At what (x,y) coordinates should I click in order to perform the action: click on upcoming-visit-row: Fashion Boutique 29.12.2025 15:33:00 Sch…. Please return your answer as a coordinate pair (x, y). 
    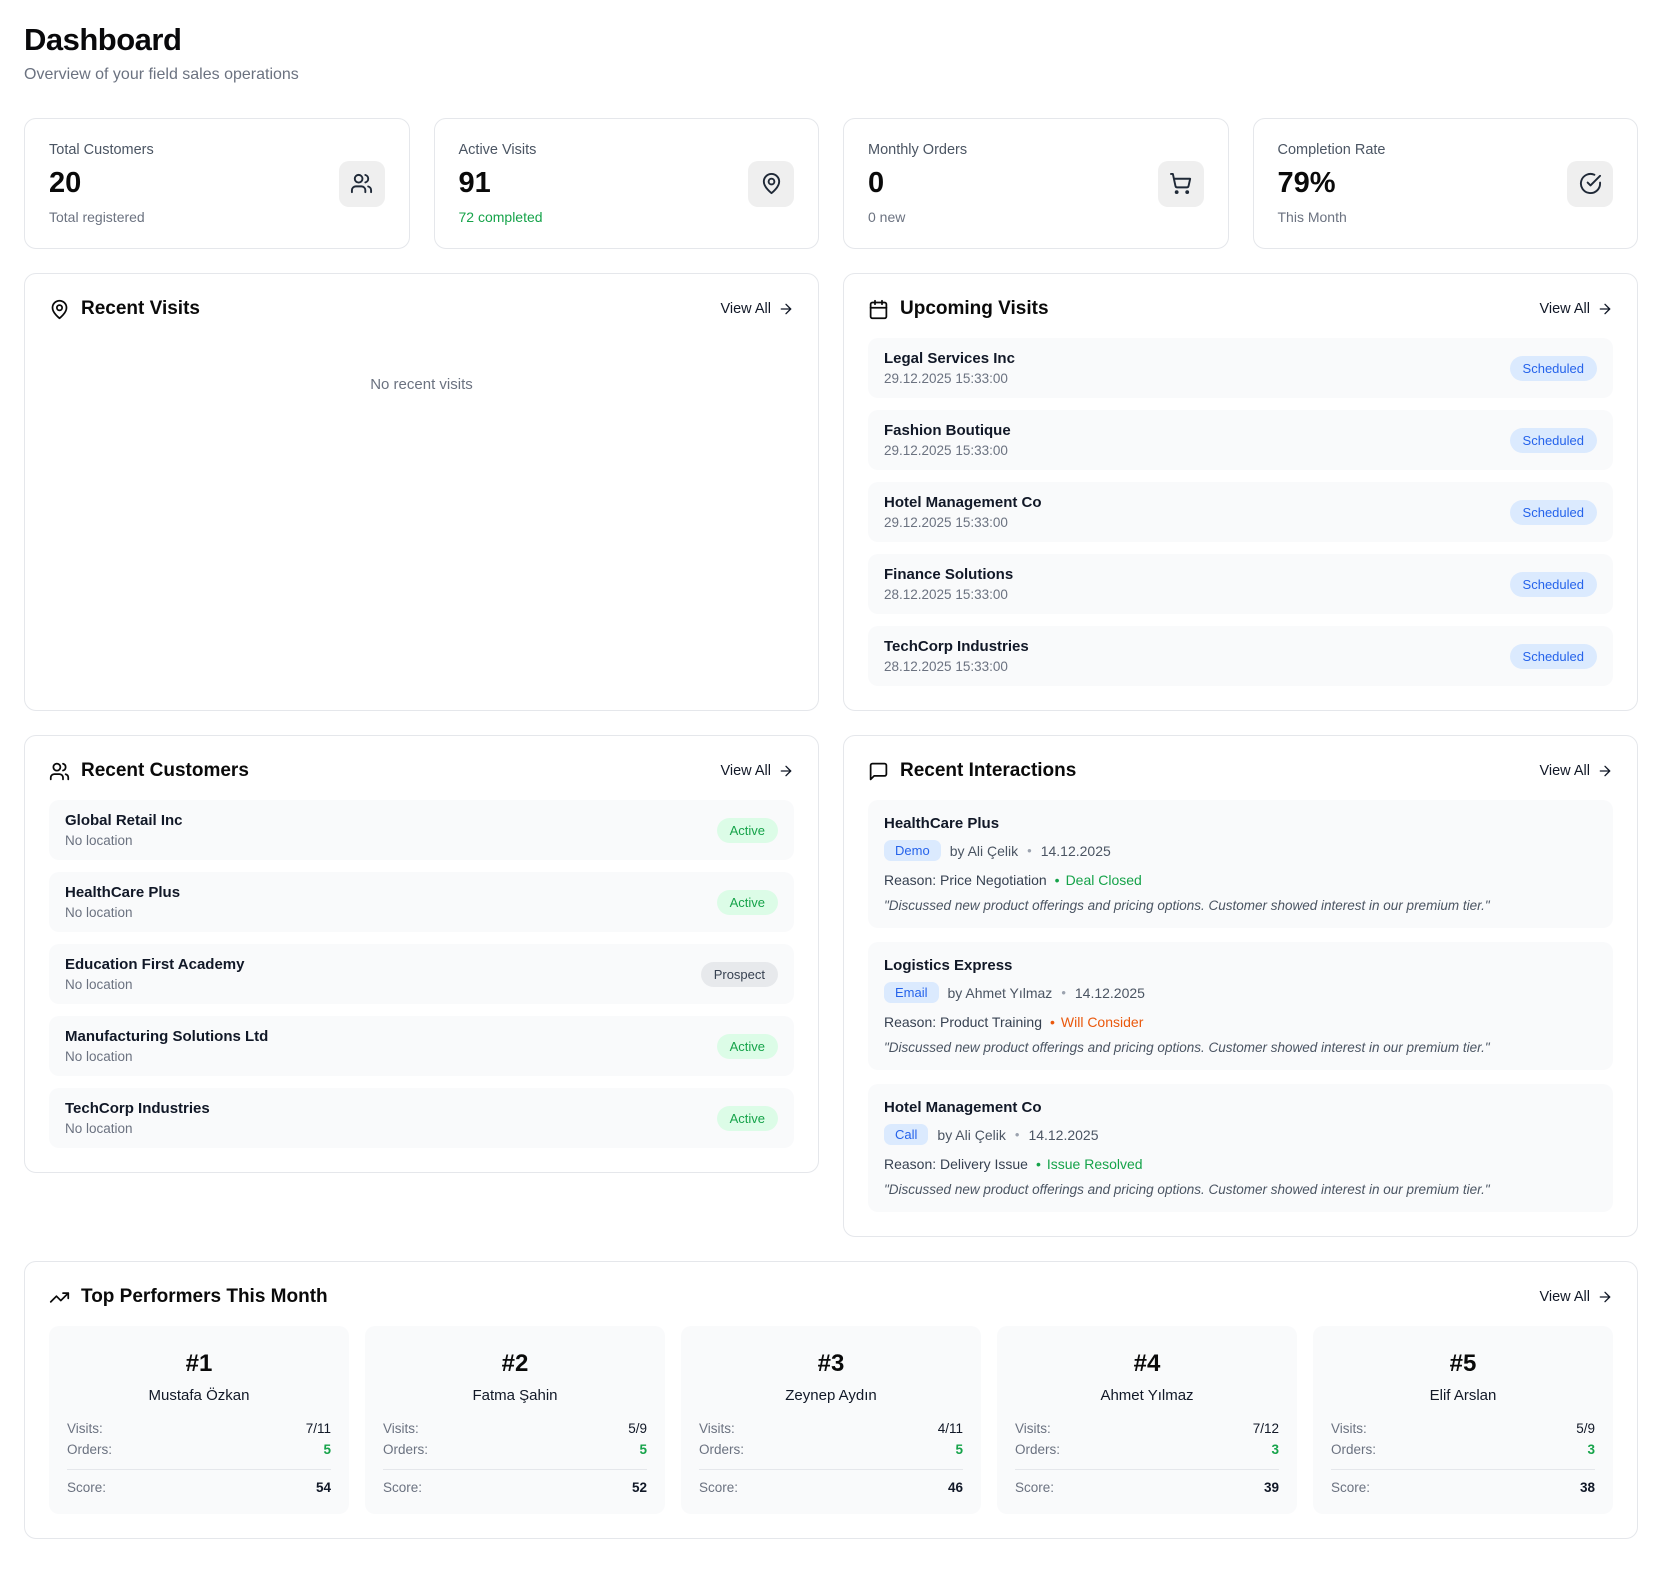
    Looking at the image, I should click on (1240, 440).